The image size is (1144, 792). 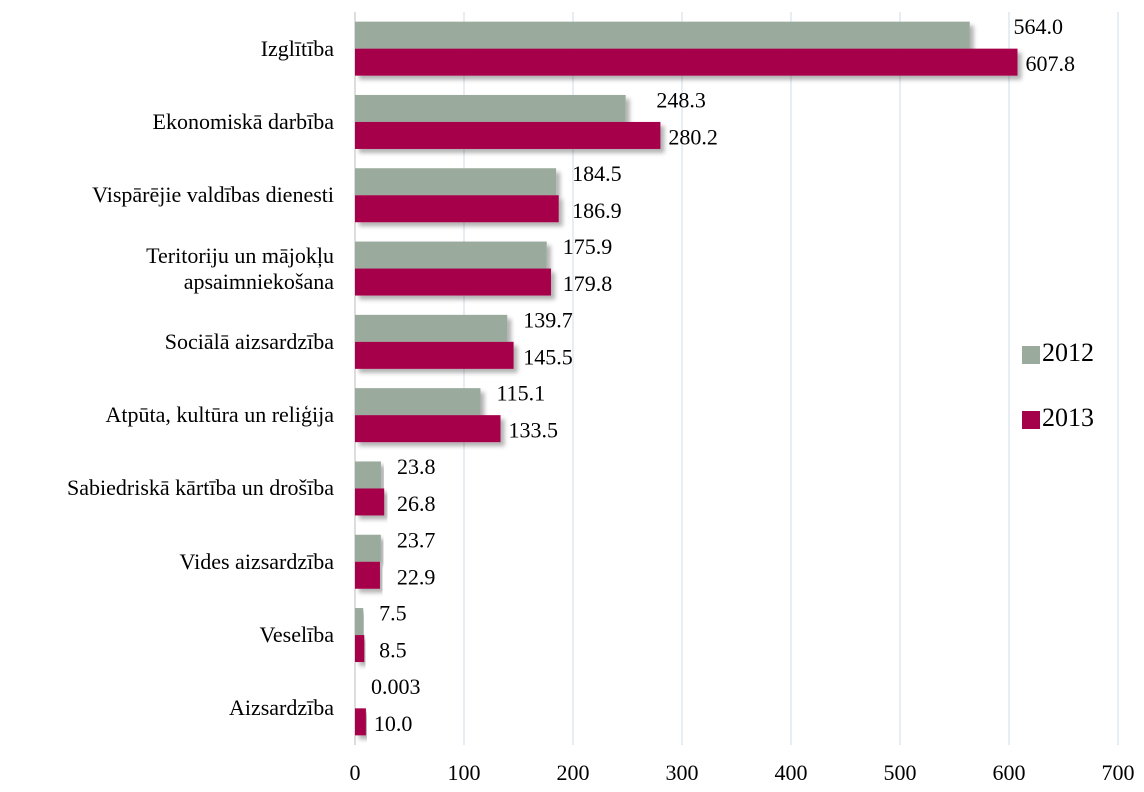 I want to click on x-tick-label: 500, so click(x=900, y=772).